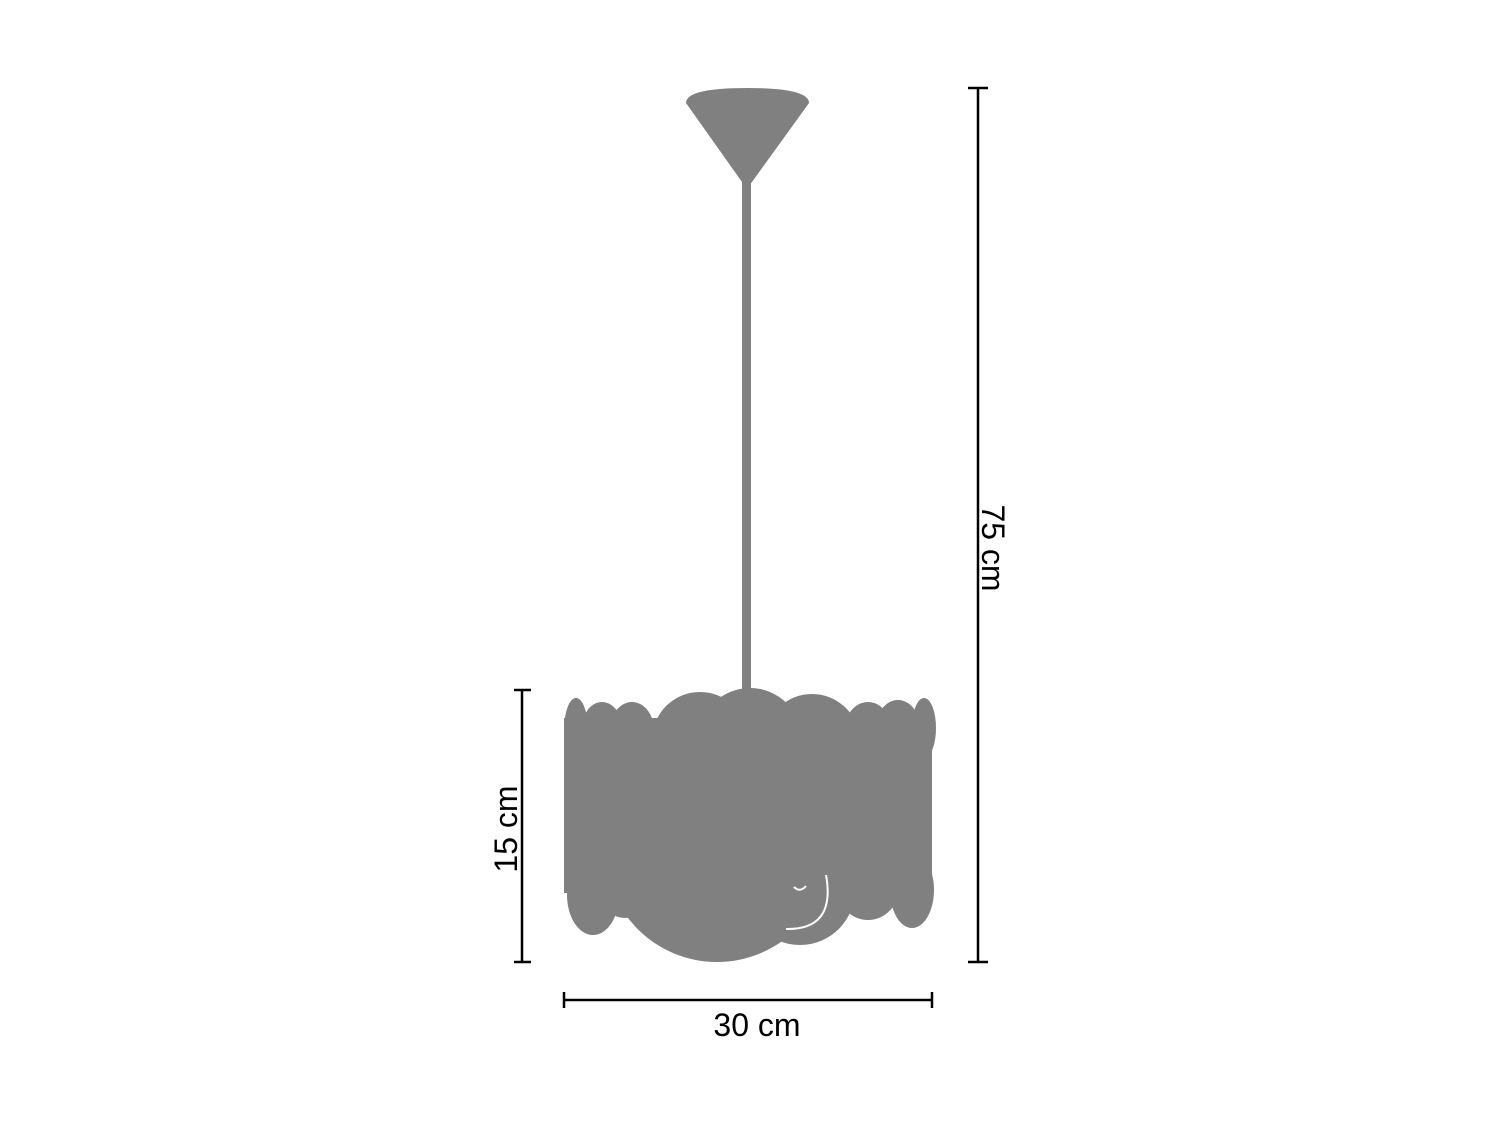 The height and width of the screenshot is (1125, 1500). I want to click on dimension-shade-width, so click(748, 1000).